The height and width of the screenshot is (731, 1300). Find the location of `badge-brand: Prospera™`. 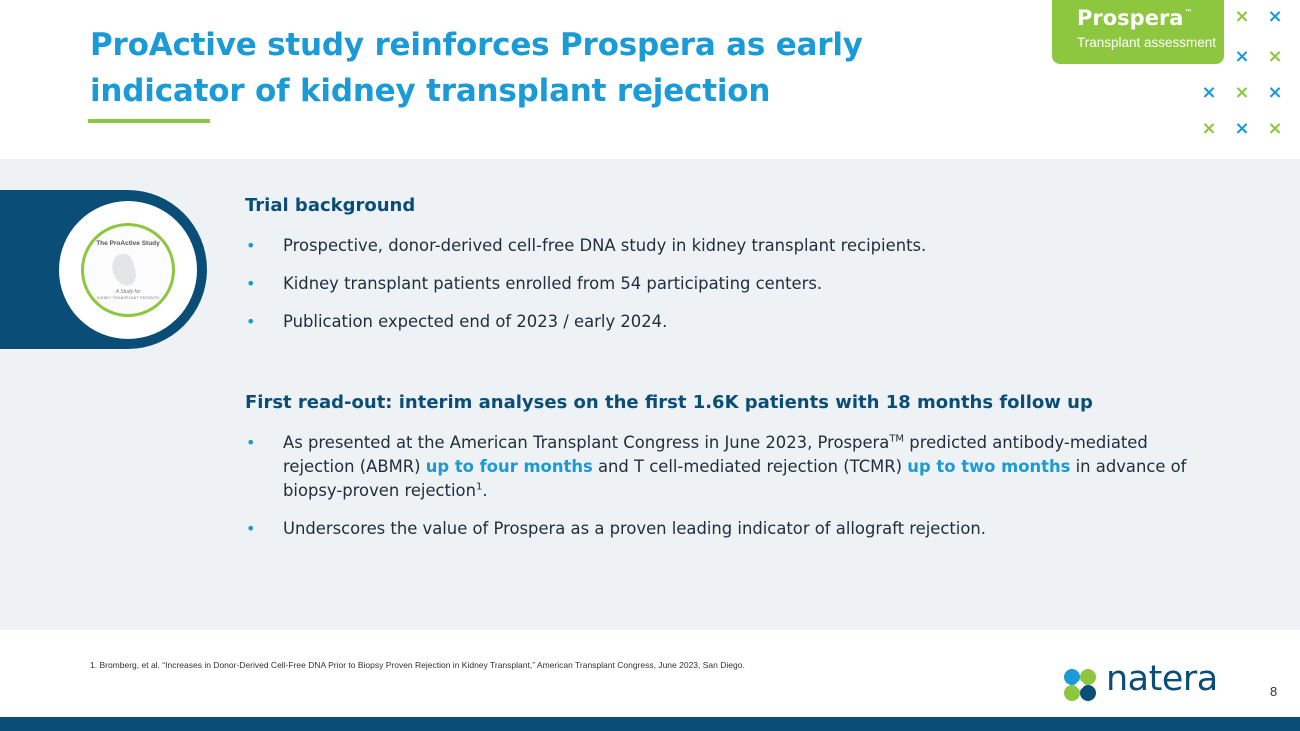

badge-brand: Prospera™ is located at coordinates (1134, 18).